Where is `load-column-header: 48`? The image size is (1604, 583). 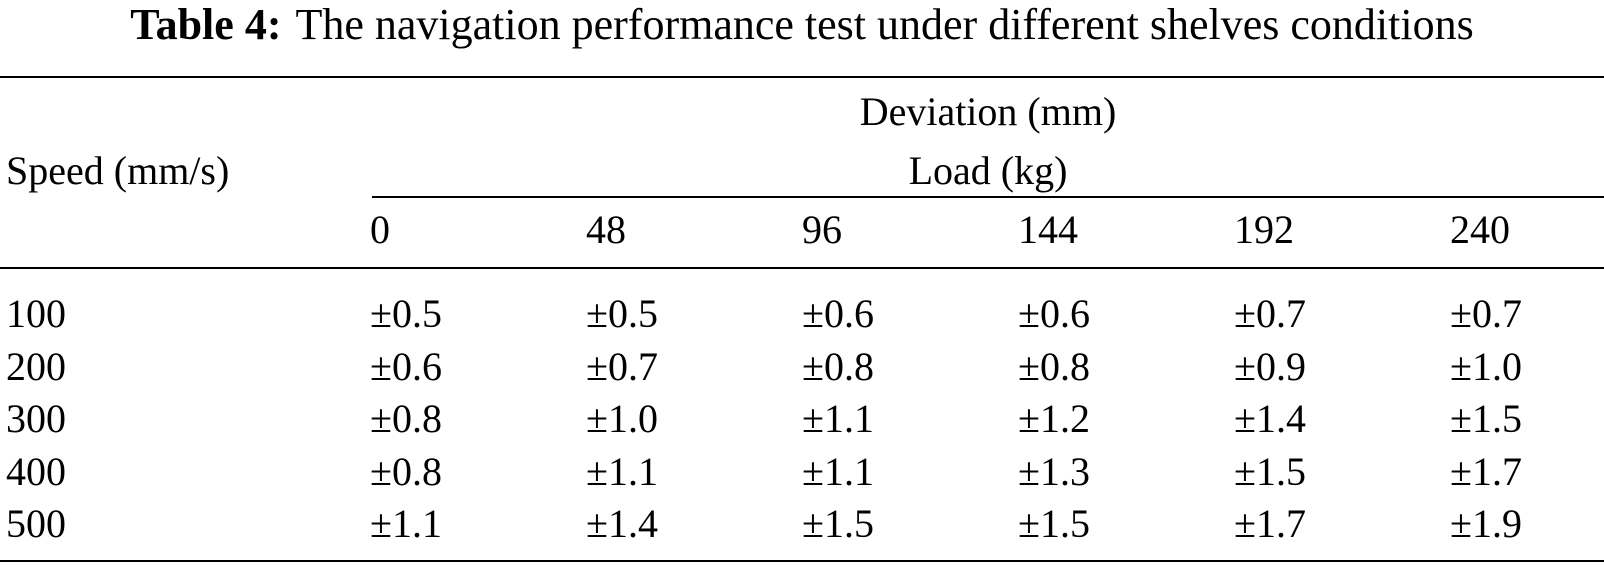
load-column-header: 48 is located at coordinates (606, 229).